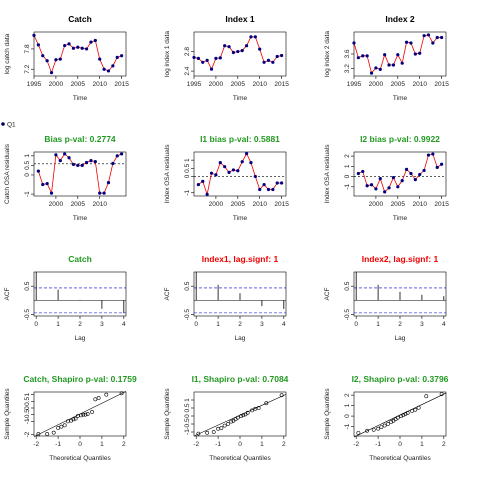  What do you see at coordinates (78, 204) in the screenshot?
I see `x-tick-label: 2005` at bounding box center [78, 204].